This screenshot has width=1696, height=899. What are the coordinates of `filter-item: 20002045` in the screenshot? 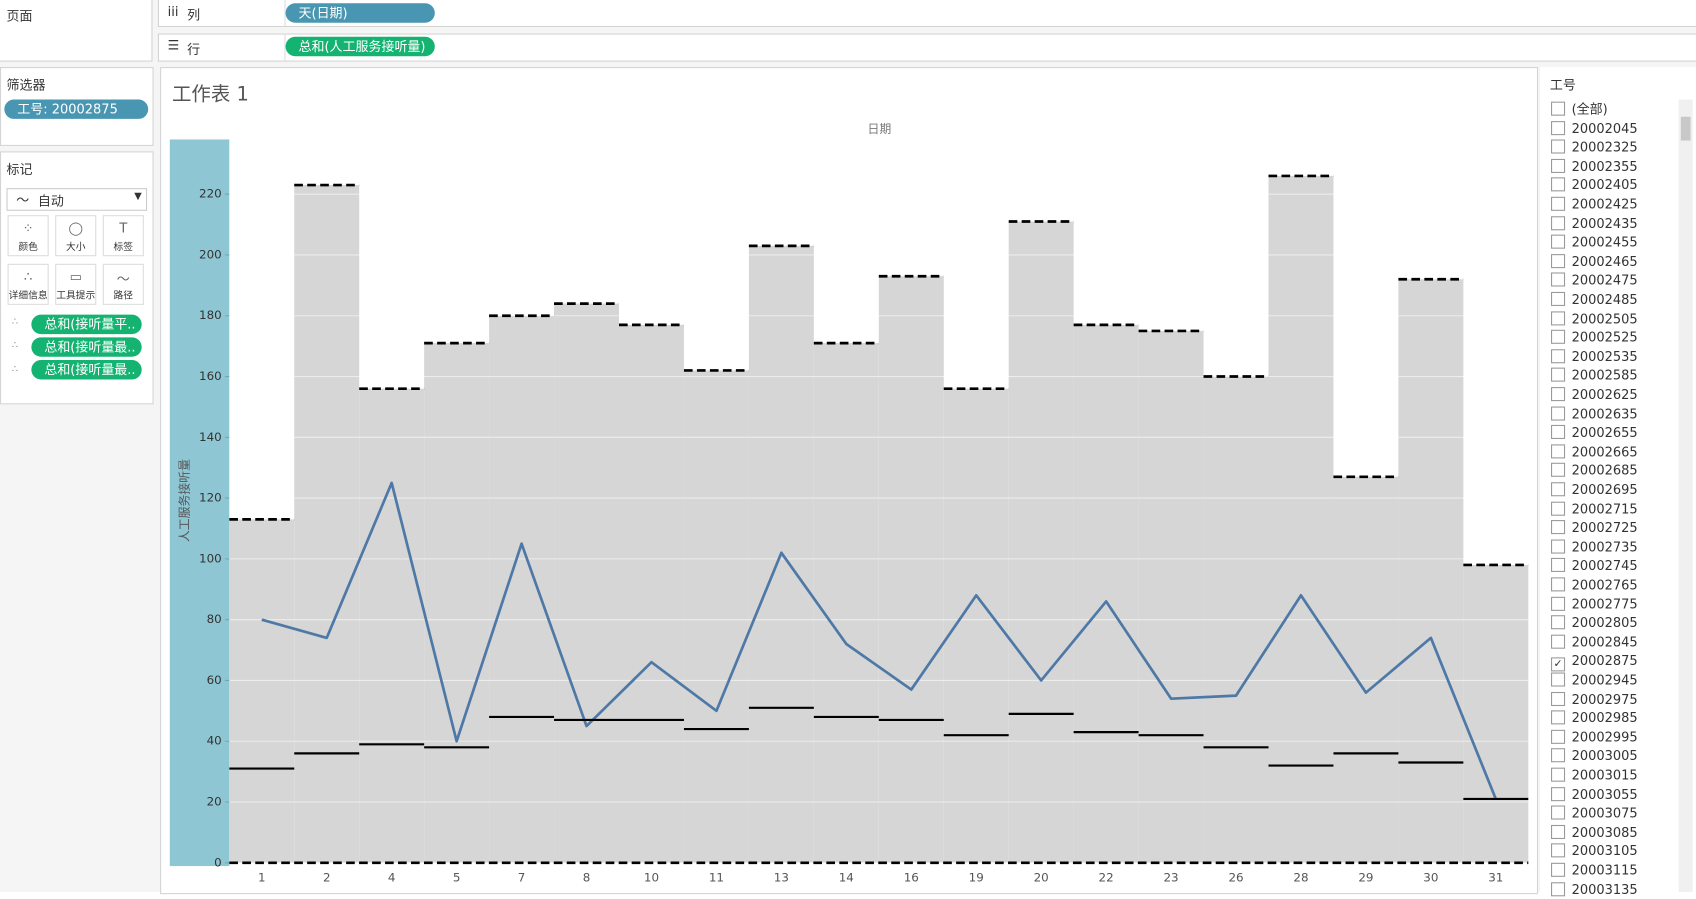 It's located at (1594, 129).